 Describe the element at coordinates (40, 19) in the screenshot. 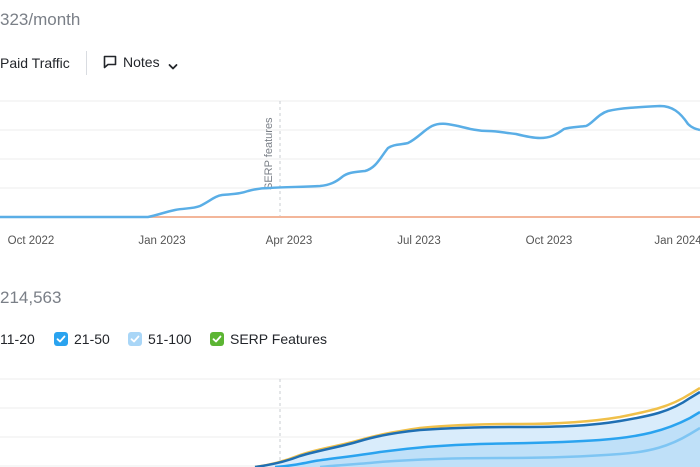

I see `traffic-value: 323/month` at that location.